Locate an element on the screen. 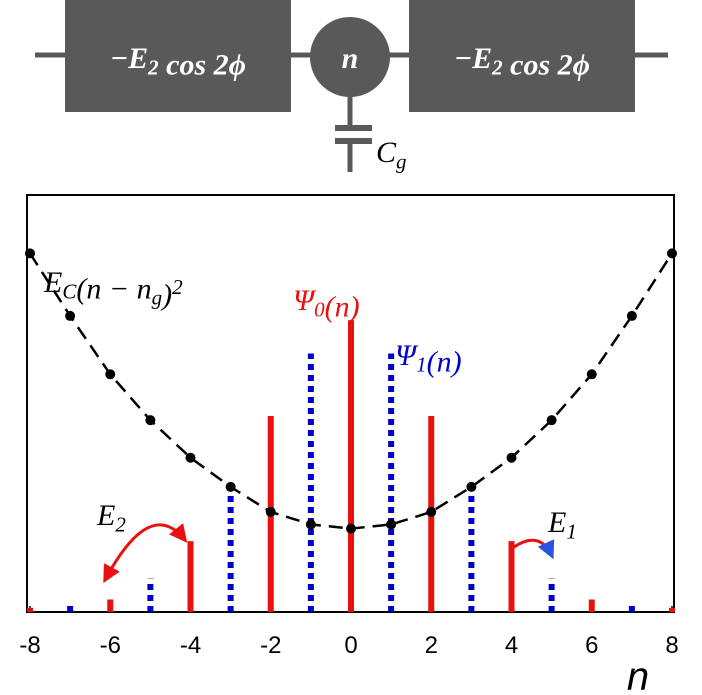  node is located at coordinates (350, 57).